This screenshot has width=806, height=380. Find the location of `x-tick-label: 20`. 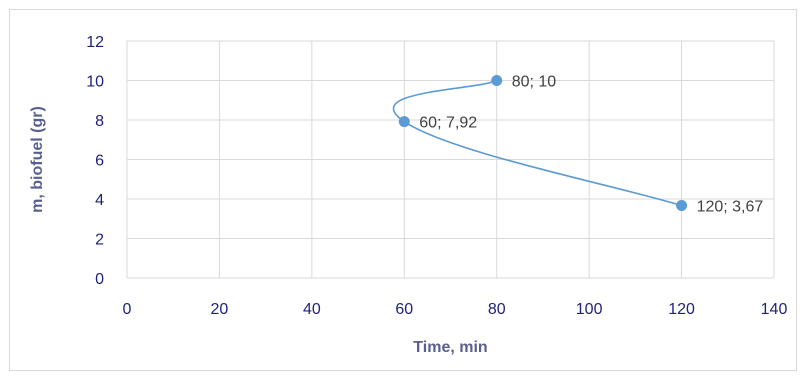

x-tick-label: 20 is located at coordinates (220, 309).